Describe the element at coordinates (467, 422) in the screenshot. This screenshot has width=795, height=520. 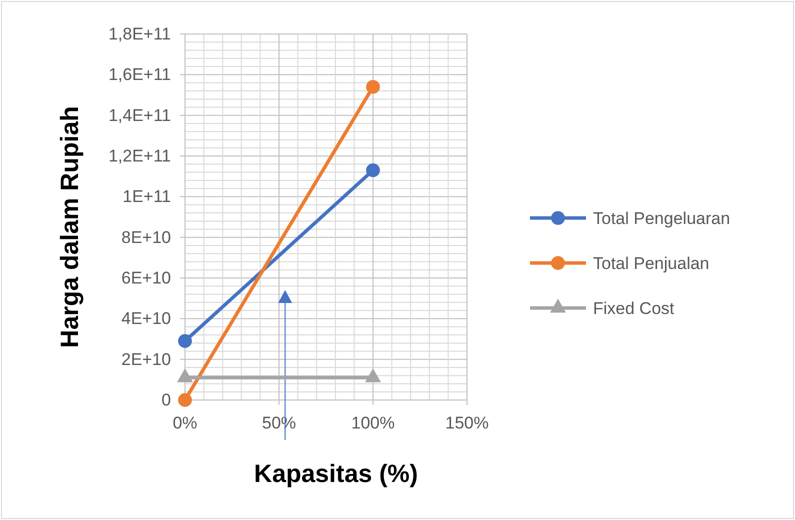
I see `x-tick-label: 150%` at that location.